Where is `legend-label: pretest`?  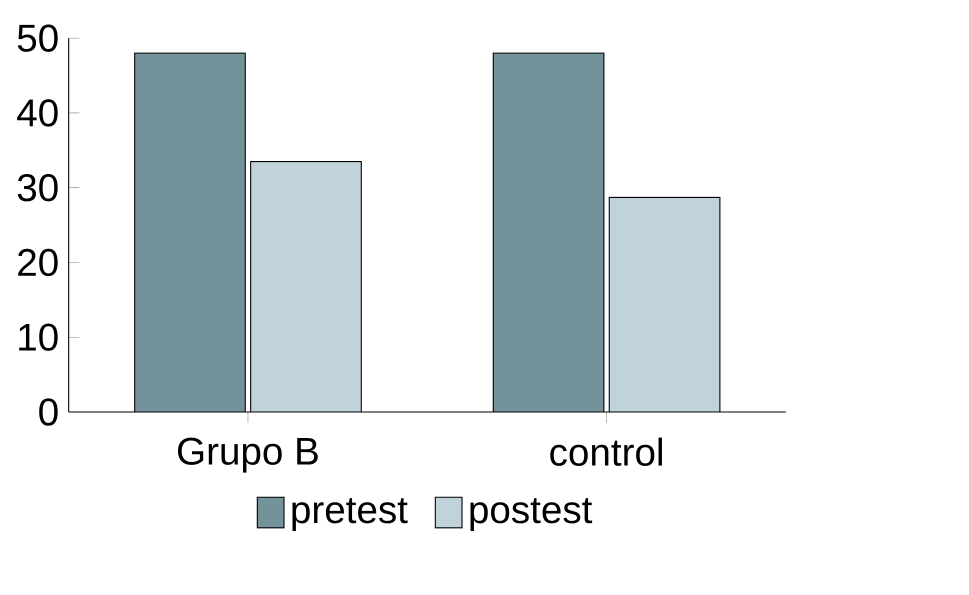 legend-label: pretest is located at coordinates (350, 514).